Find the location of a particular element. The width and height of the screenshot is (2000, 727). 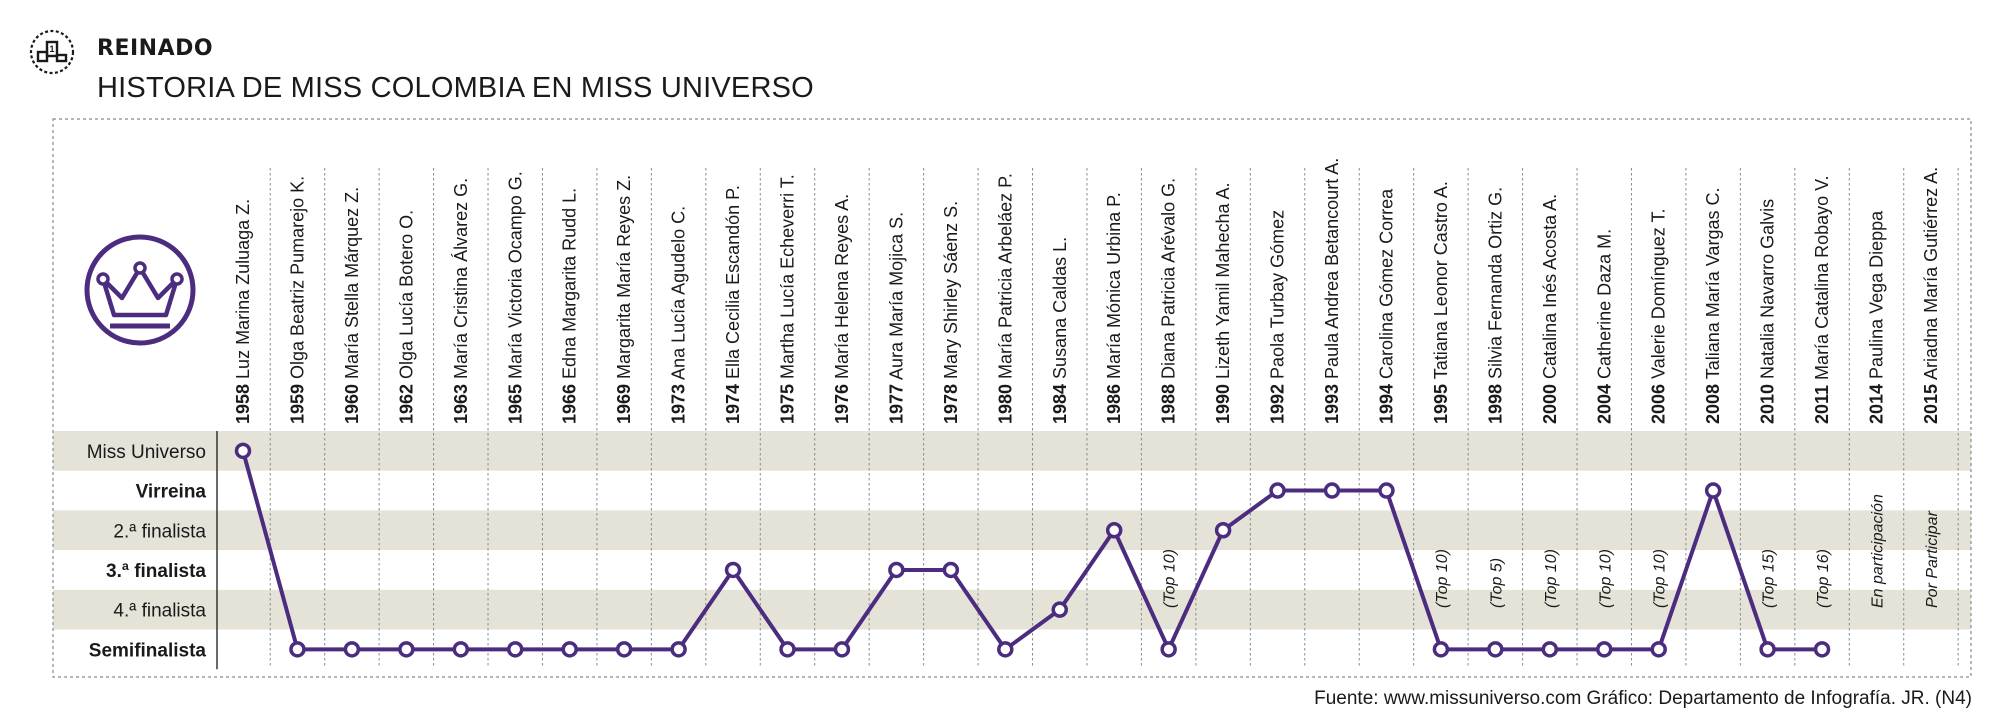

column-label: 1994 Carolina Gómez Correa is located at coordinates (1386, 306).